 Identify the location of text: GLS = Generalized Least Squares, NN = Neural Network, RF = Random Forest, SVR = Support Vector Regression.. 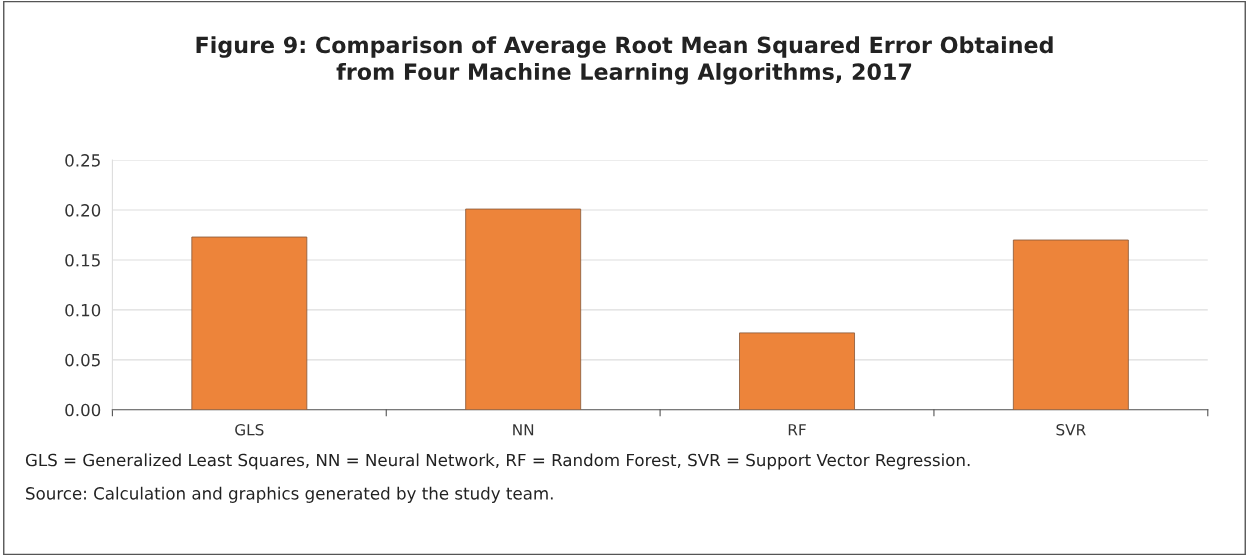
(497, 461).